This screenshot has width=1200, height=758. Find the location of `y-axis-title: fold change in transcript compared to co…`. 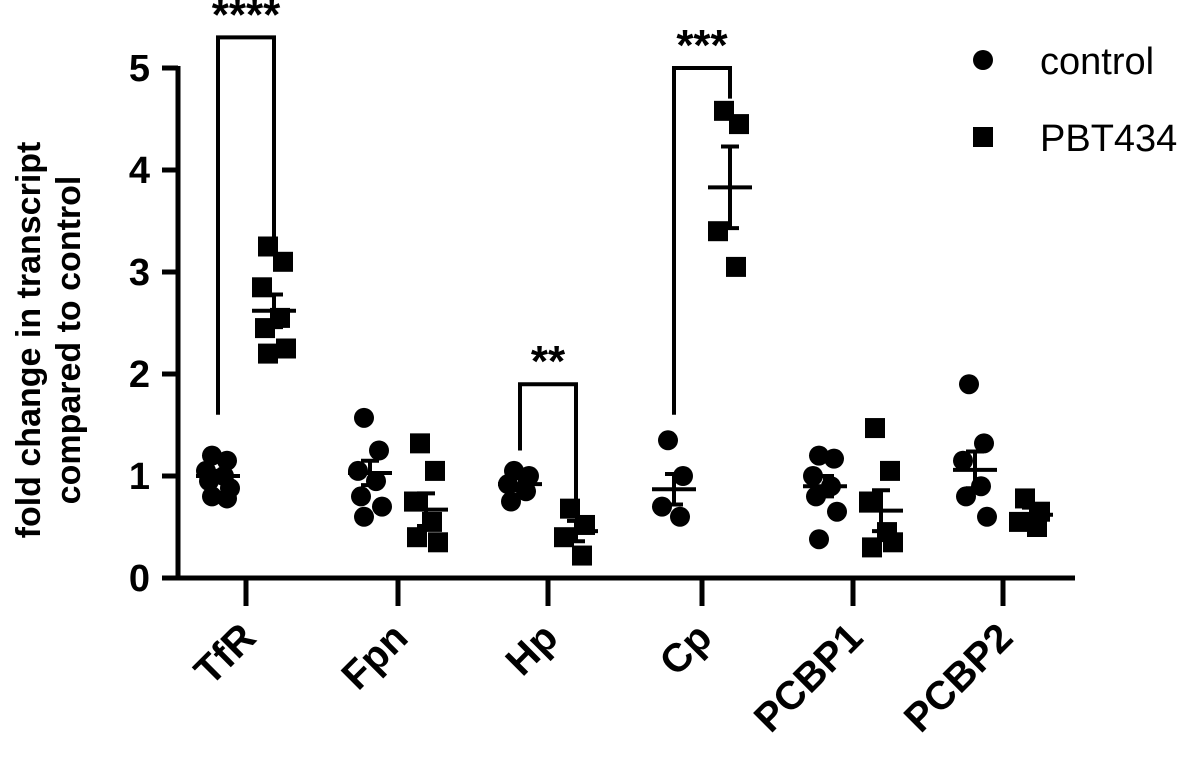

y-axis-title: fold change in transcript compared to co… is located at coordinates (49, 340).